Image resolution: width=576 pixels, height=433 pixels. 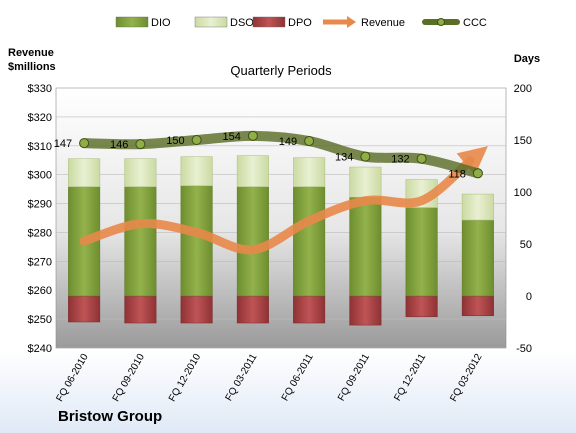 What do you see at coordinates (523, 193) in the screenshot?
I see `right-tick-label: 100` at bounding box center [523, 193].